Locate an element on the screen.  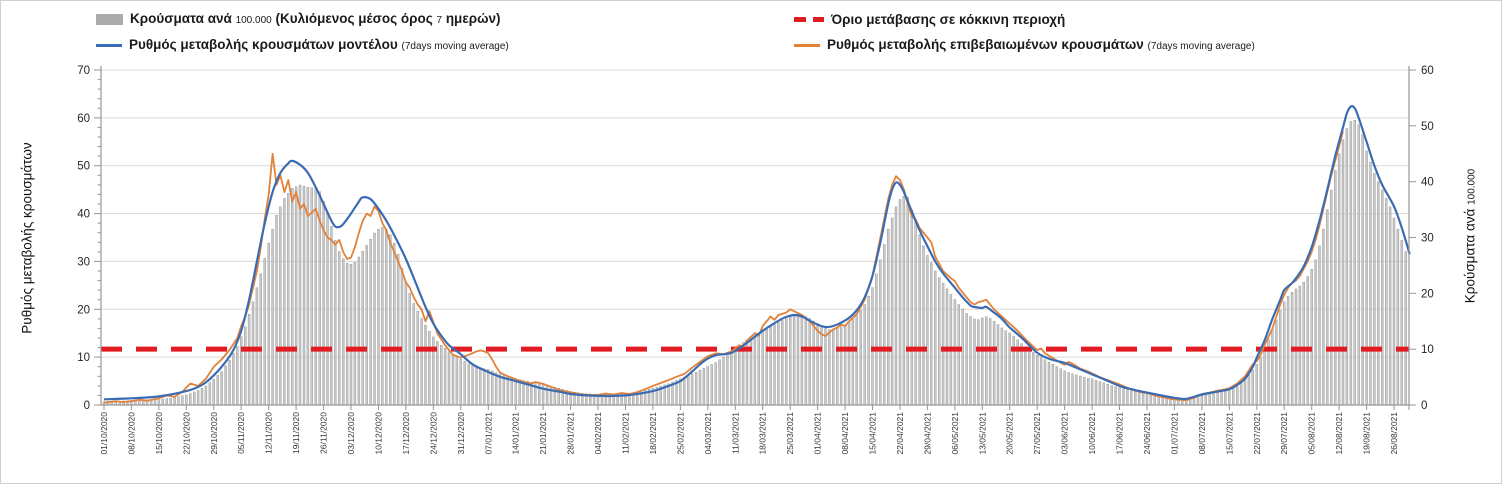
svg-text: 25/03/2021 is located at coordinates (790, 433).